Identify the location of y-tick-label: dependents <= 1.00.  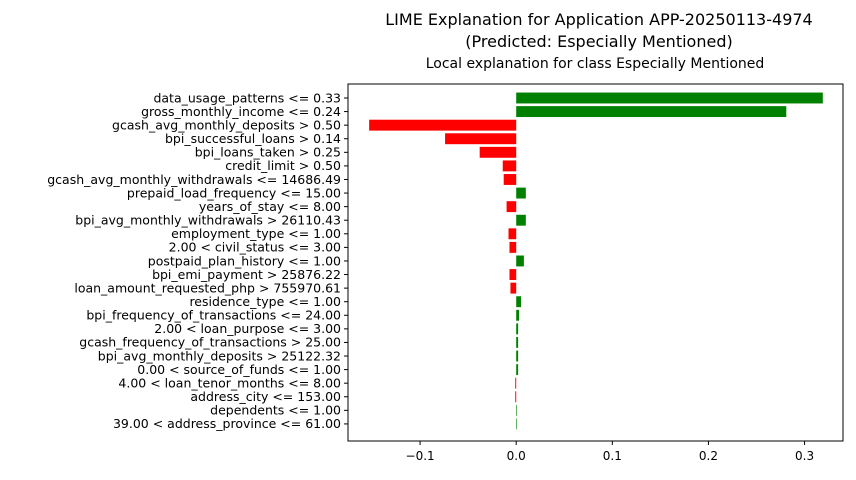
(275, 410).